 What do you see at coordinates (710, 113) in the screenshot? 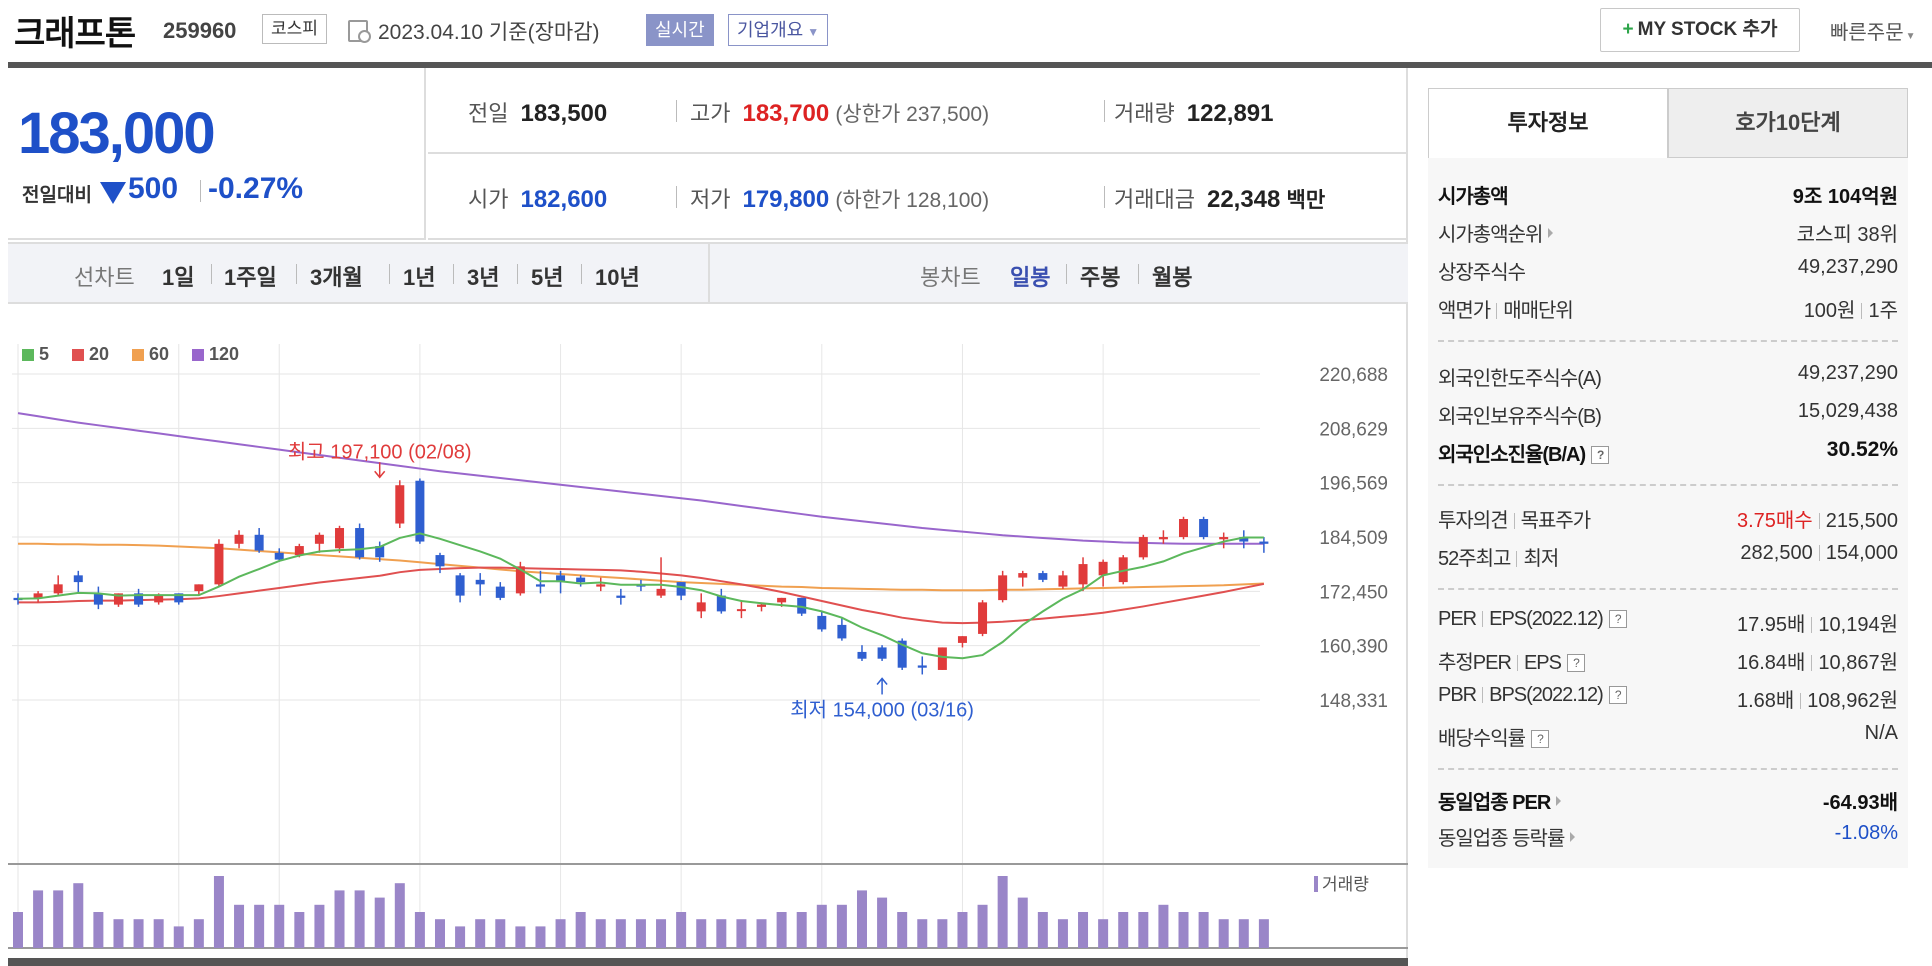
I see `high-label: 고가` at bounding box center [710, 113].